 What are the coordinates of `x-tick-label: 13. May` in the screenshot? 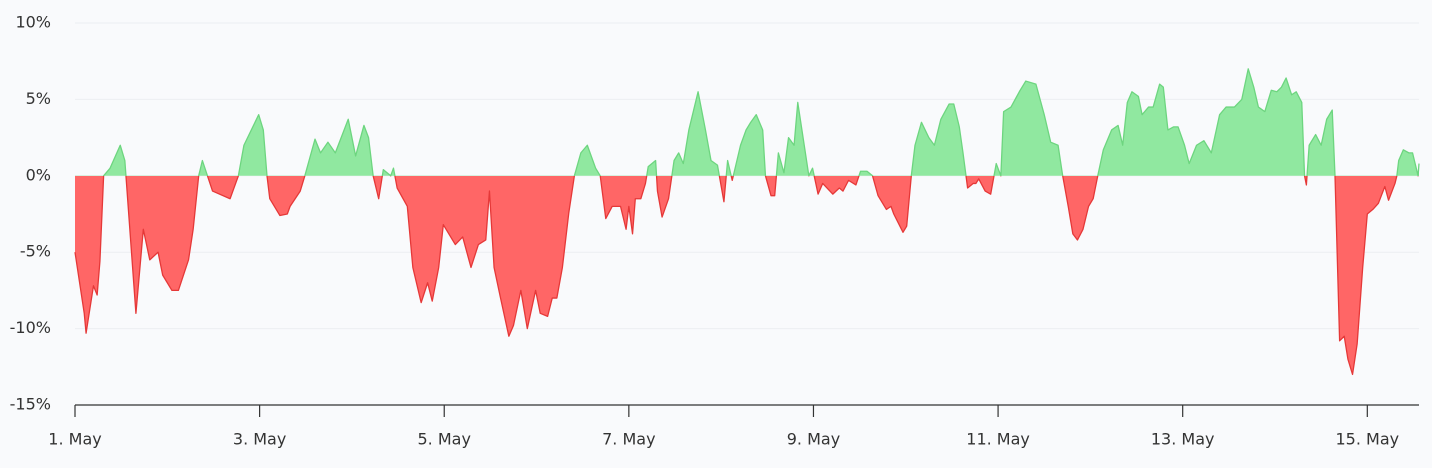 It's located at (1183, 439).